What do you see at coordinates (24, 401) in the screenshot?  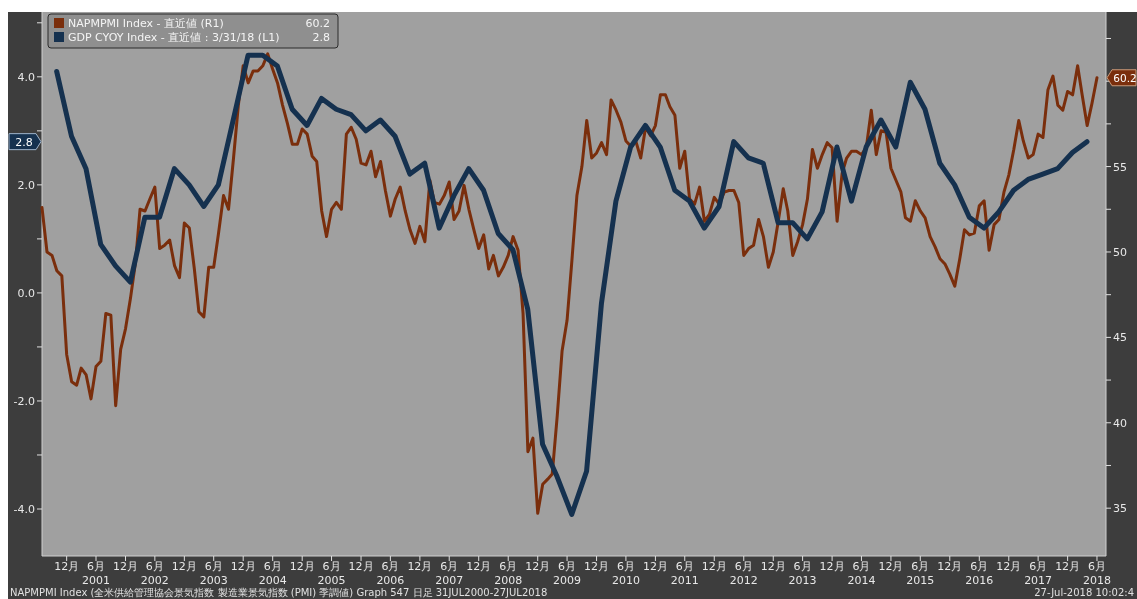 I see `y-tick-label: -2.0` at bounding box center [24, 401].